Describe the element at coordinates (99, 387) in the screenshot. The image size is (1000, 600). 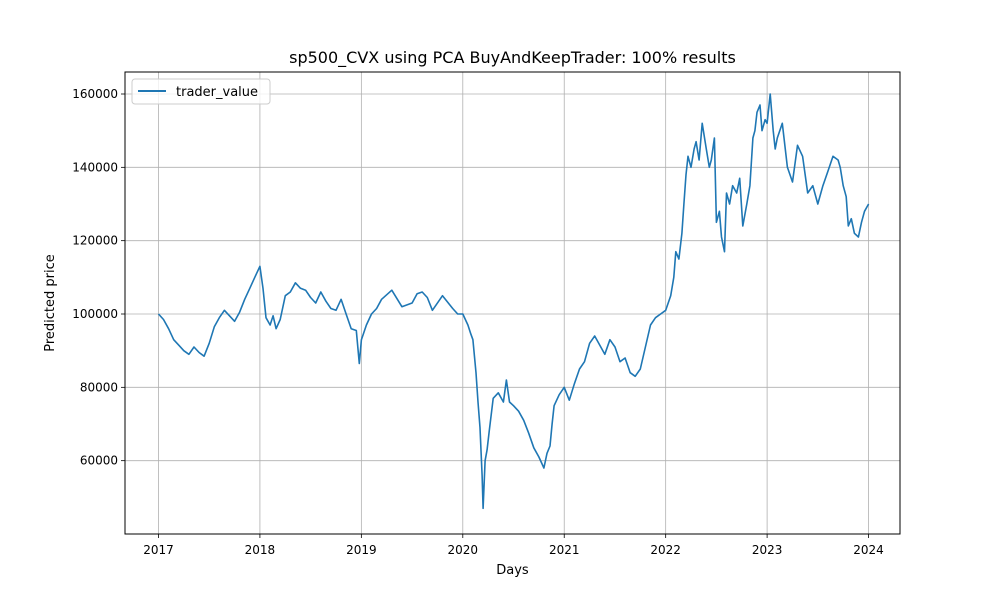
I see `y-tick-label: 80000` at that location.